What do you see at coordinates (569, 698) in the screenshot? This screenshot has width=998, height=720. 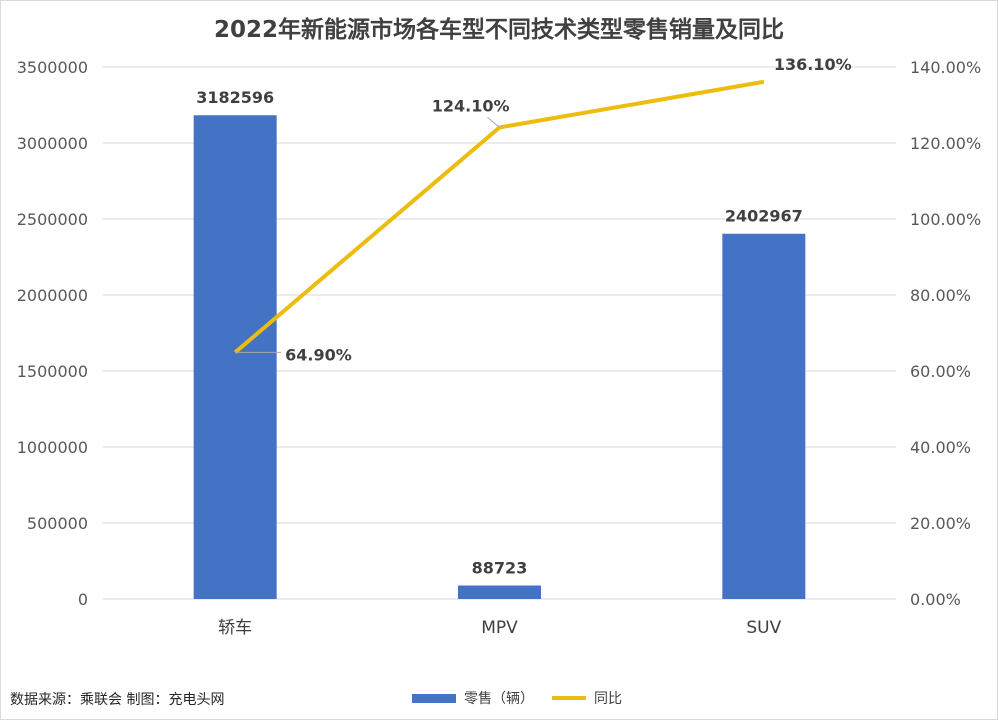 I see `legend-swatch-yoy` at bounding box center [569, 698].